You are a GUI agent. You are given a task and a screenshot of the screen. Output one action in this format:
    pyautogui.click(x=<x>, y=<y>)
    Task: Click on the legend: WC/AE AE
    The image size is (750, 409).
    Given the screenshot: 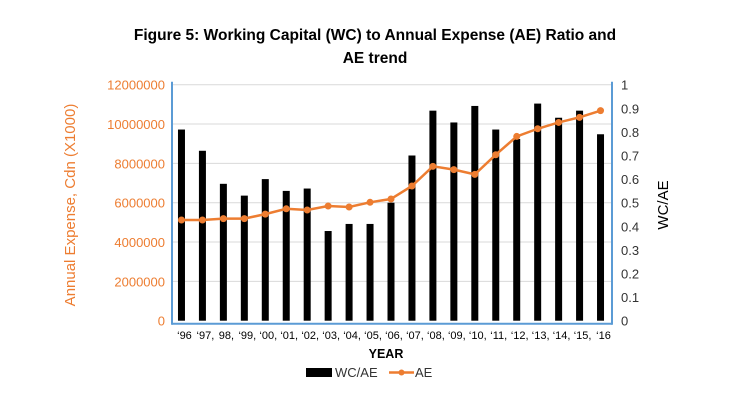 What is the action you would take?
    pyautogui.click(x=369, y=372)
    